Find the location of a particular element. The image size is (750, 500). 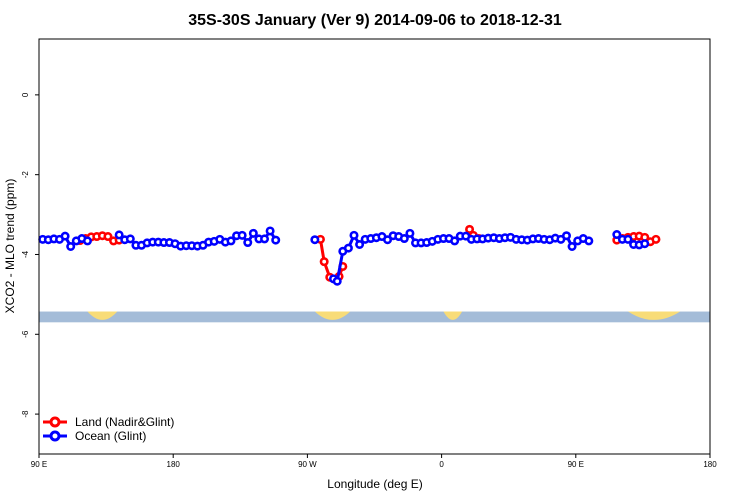

y-axis-label: XCO2 - MLO trend (ppm) is located at coordinates (10, 246).